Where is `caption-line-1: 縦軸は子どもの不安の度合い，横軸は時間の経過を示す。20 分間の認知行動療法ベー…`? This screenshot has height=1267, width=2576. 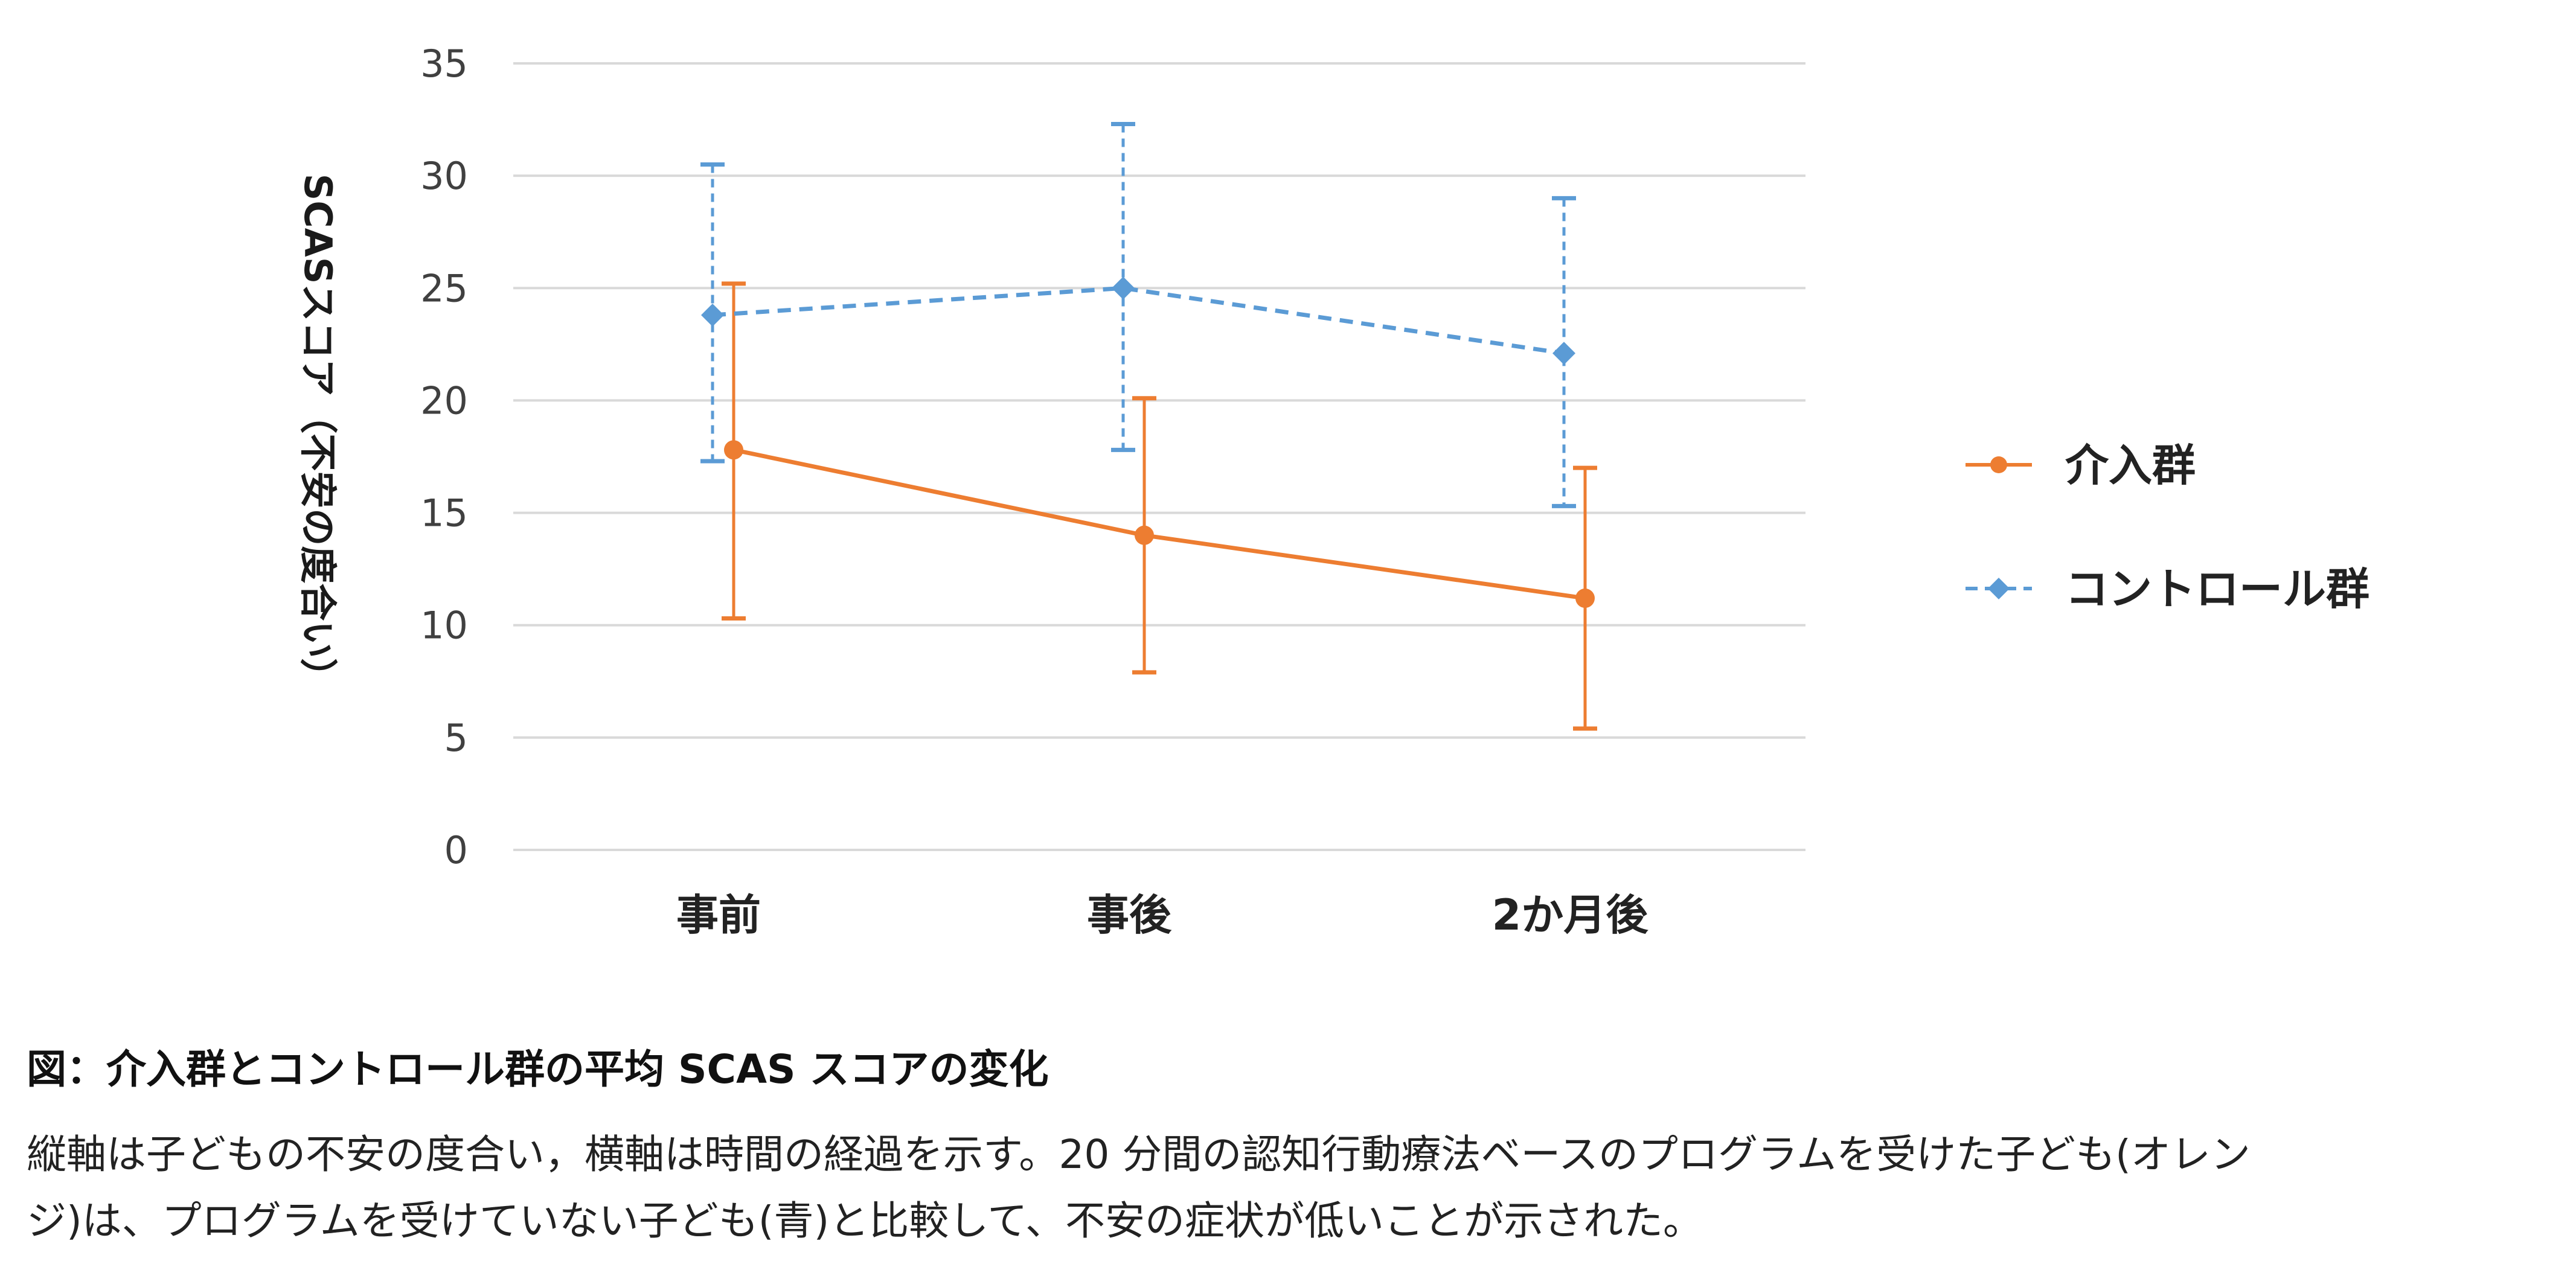
caption-line-1: 縦軸は子どもの不安の度合い，横軸は時間の経過を示す。20 分間の認知行動療法ベー… is located at coordinates (1139, 1154).